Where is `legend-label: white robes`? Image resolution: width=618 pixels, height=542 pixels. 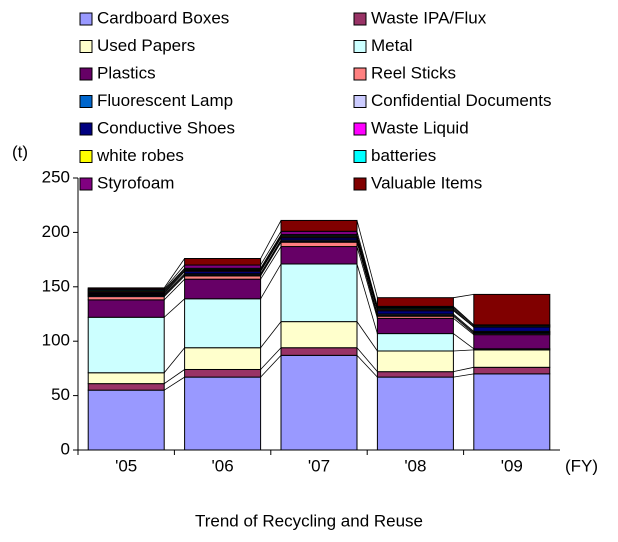
legend-label: white robes is located at coordinates (140, 155).